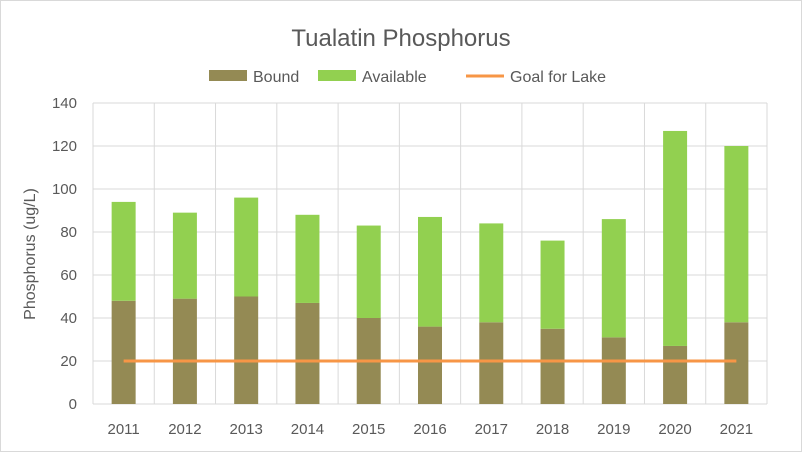 The height and width of the screenshot is (456, 802). I want to click on bar-available-2016, so click(430, 271).